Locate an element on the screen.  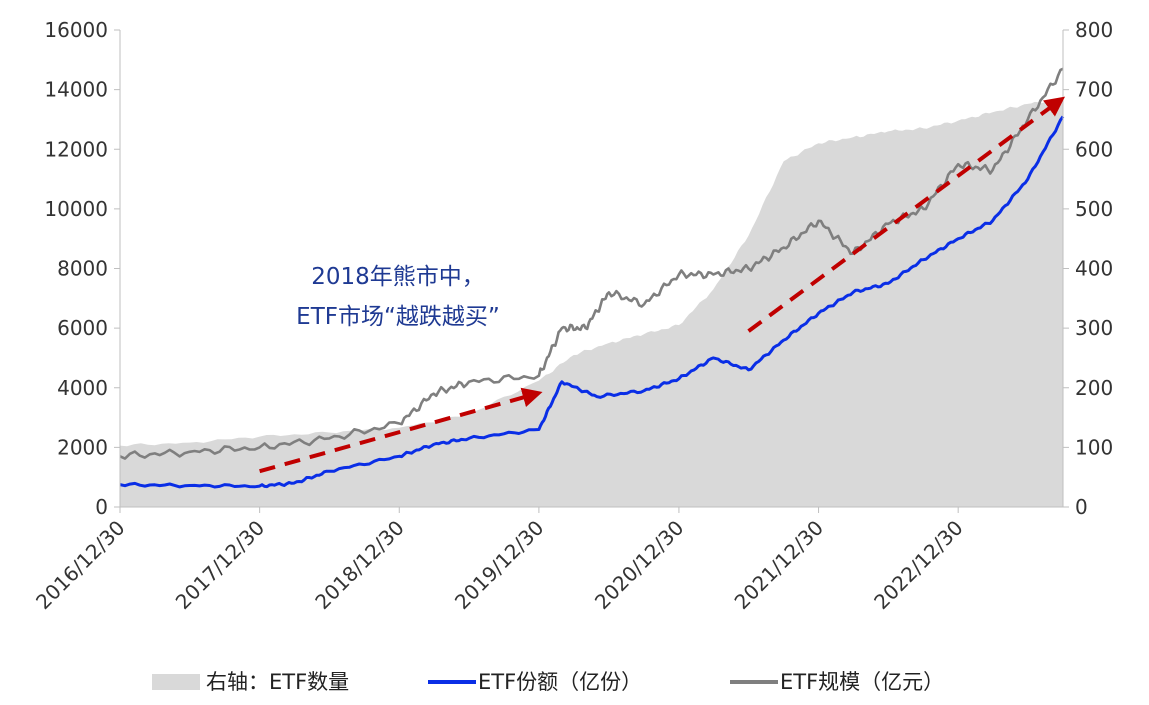
legend-label-etf-shares: ETF份额（亿份） is located at coordinates (560, 682).